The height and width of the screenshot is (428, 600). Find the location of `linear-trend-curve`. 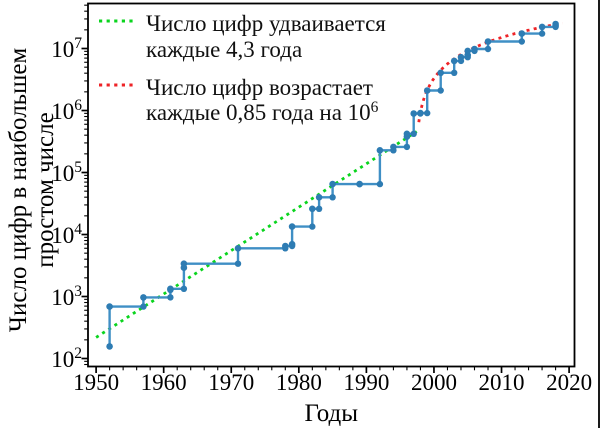

linear-trend-curve is located at coordinates (490, 72).